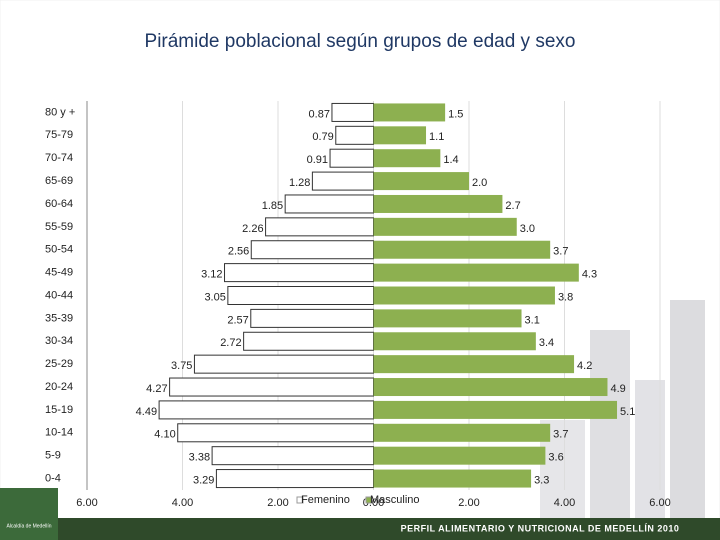 This screenshot has width=720, height=540. What do you see at coordinates (252, 229) in the screenshot?
I see `value-label: 2.26` at bounding box center [252, 229].